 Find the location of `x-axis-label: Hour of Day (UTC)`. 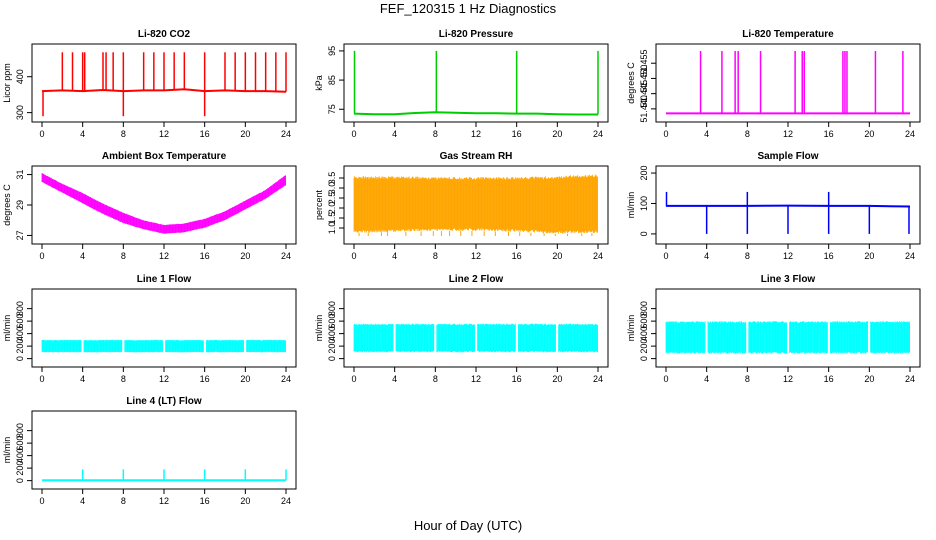

x-axis-label: Hour of Day (UTC) is located at coordinates (468, 525).